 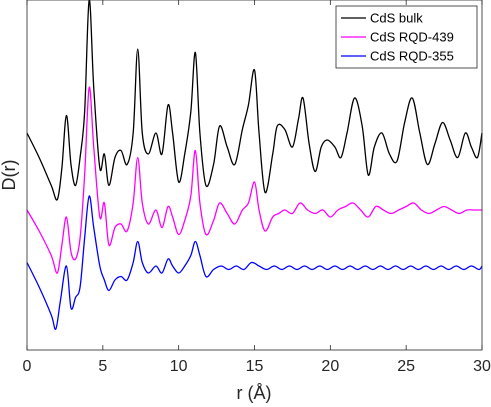 What do you see at coordinates (330, 366) in the screenshot?
I see `x-tick-label: 20` at bounding box center [330, 366].